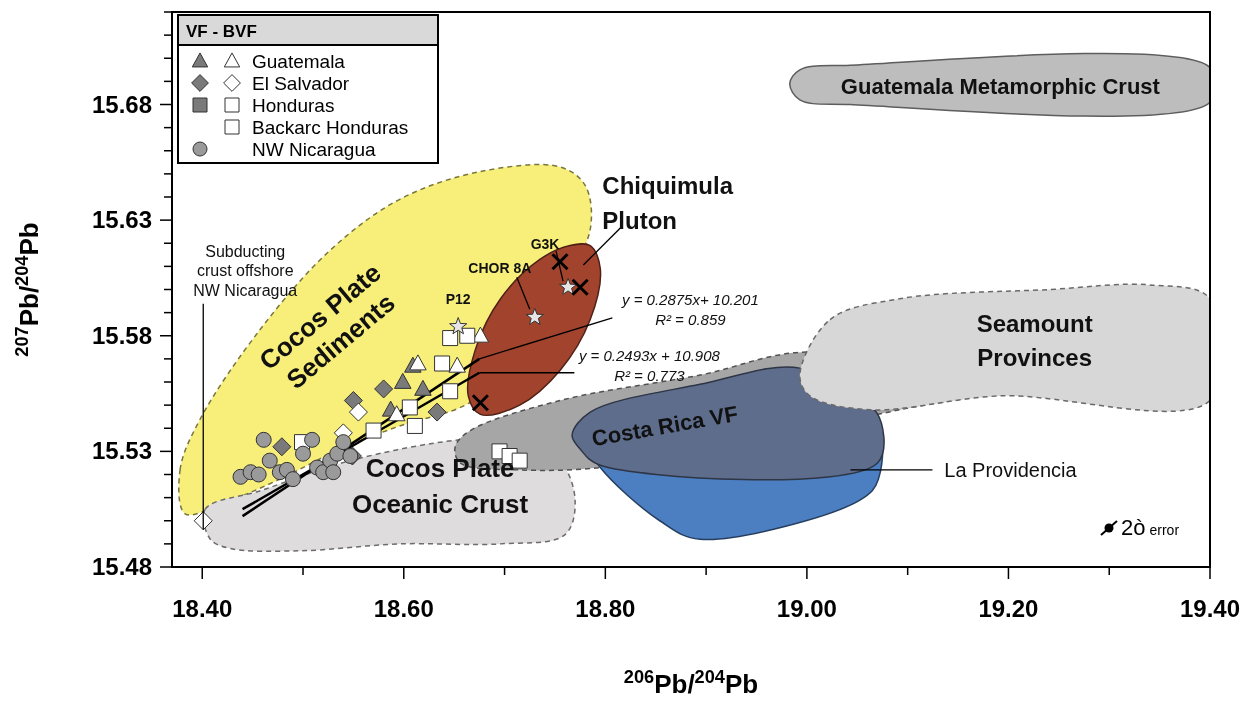 The height and width of the screenshot is (709, 1257). Describe the element at coordinates (1000, 86) in the screenshot. I see `annotation: Guatemala Metamorphic Crust` at that location.